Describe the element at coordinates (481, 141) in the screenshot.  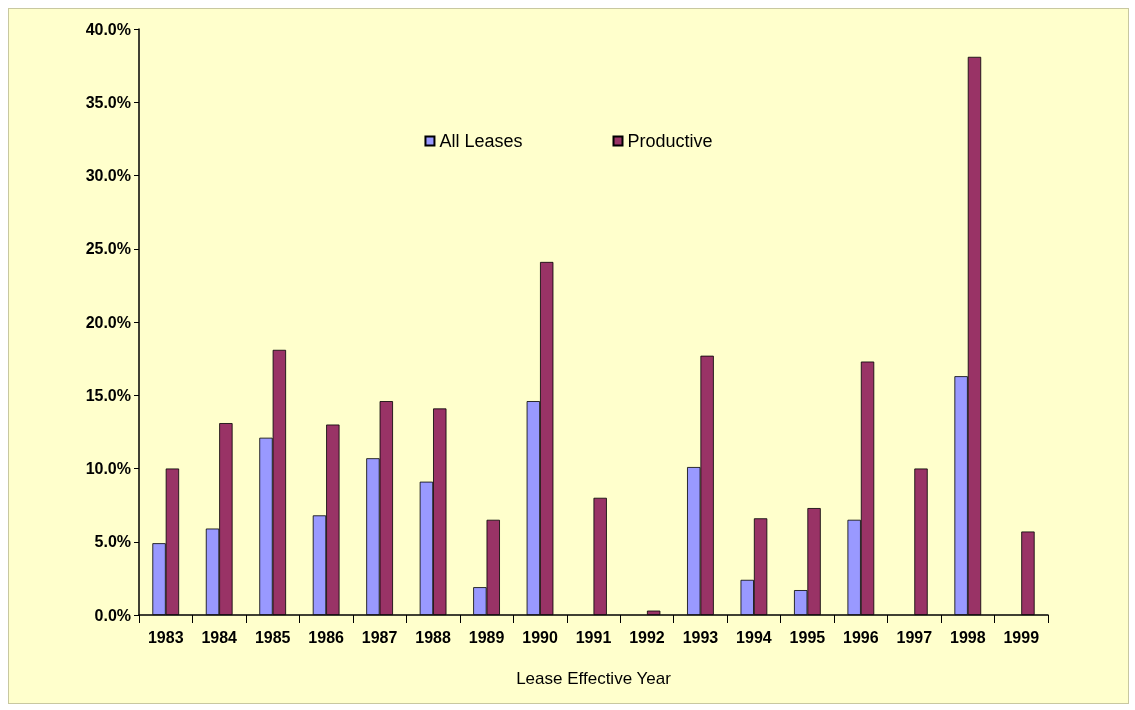
I see `legend-label: All Leases` at that location.